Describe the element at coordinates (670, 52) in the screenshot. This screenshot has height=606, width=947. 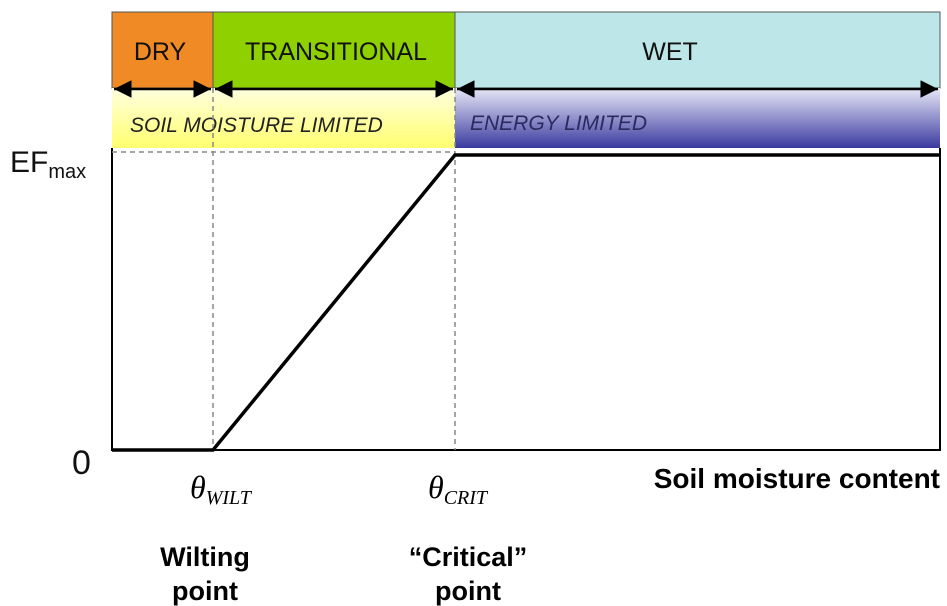
I see `region-label: WET` at that location.